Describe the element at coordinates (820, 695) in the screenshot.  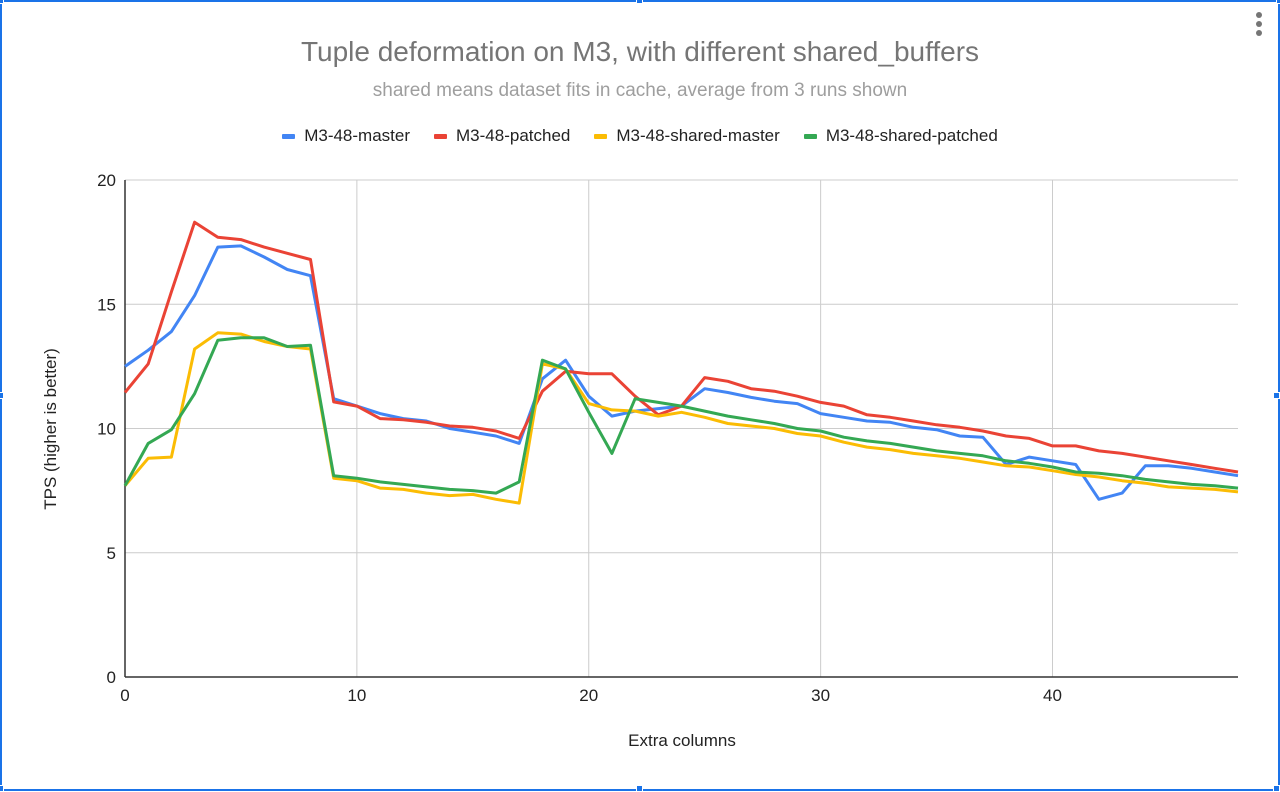
I see `x-tick-label: 30` at that location.